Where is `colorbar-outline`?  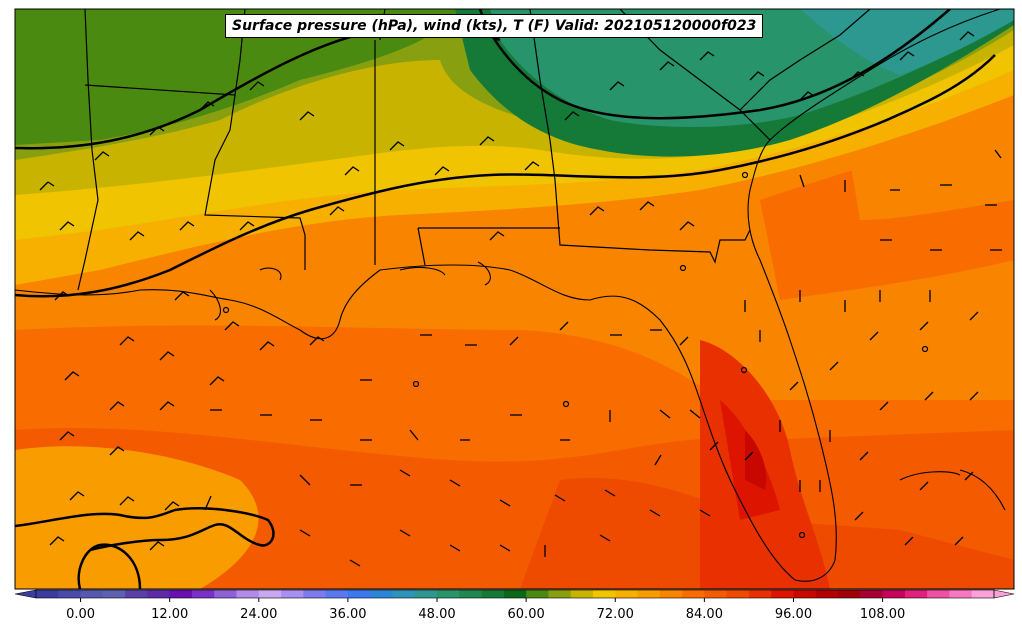 colorbar-outline is located at coordinates (515, 594).